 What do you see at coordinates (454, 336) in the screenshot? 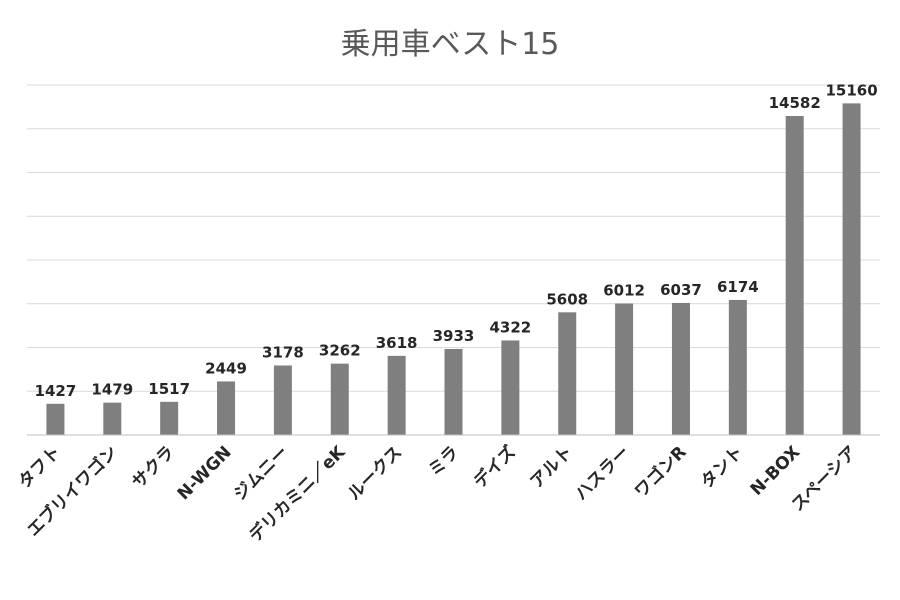
I see `data-label: 3933` at bounding box center [454, 336].